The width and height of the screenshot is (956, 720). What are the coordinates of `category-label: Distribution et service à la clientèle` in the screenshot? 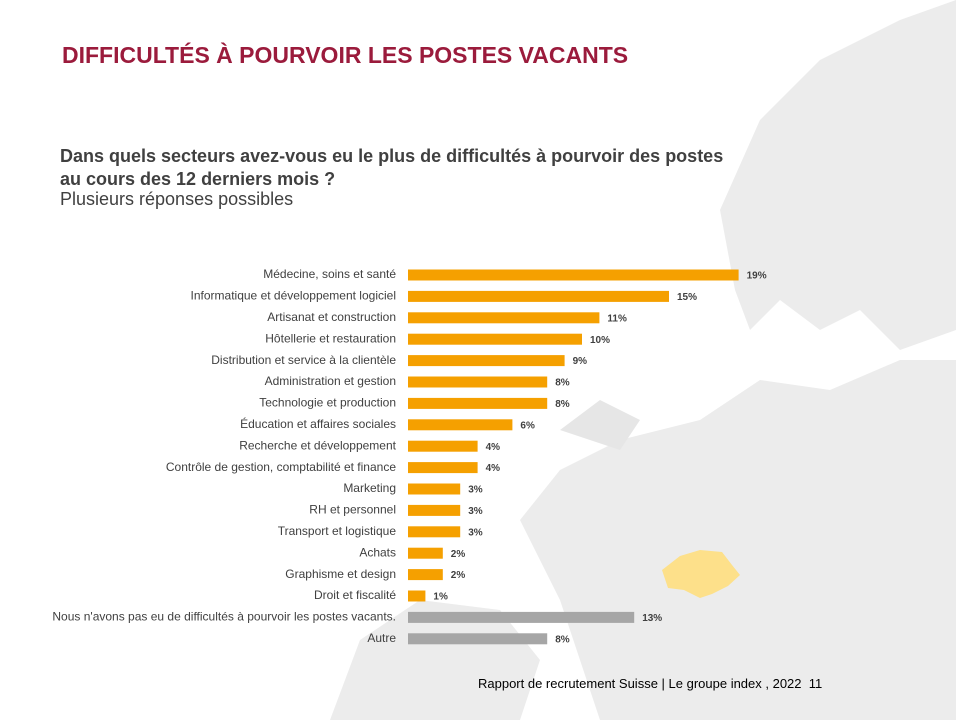 It's located at (303, 360).